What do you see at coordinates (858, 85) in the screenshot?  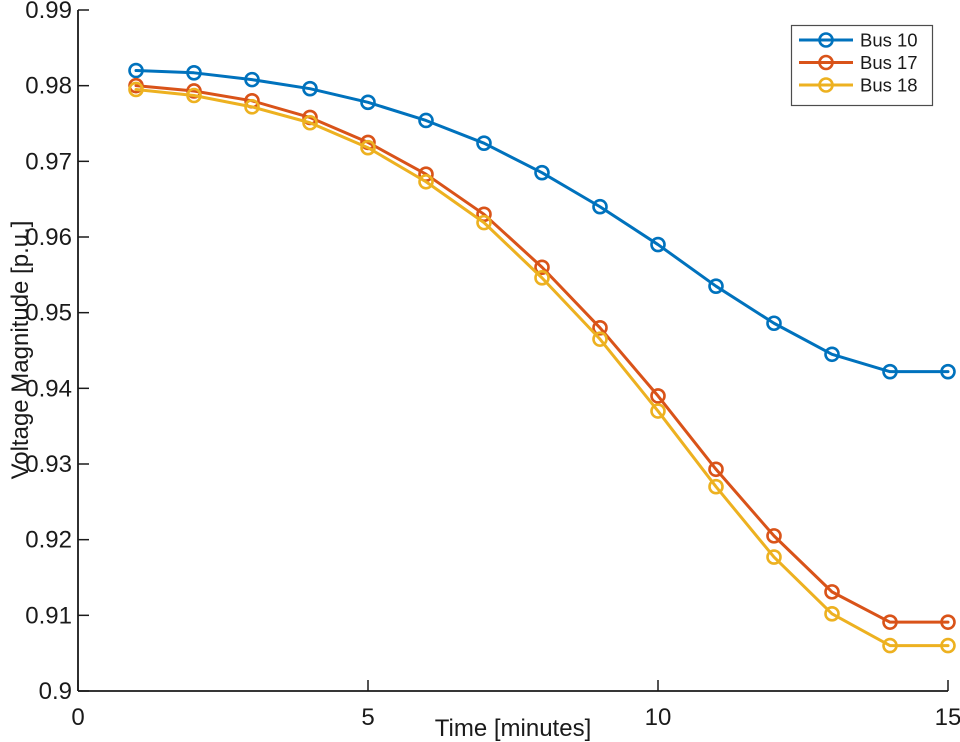 I see `legend-entry-bus-18: Bus 18` at bounding box center [858, 85].